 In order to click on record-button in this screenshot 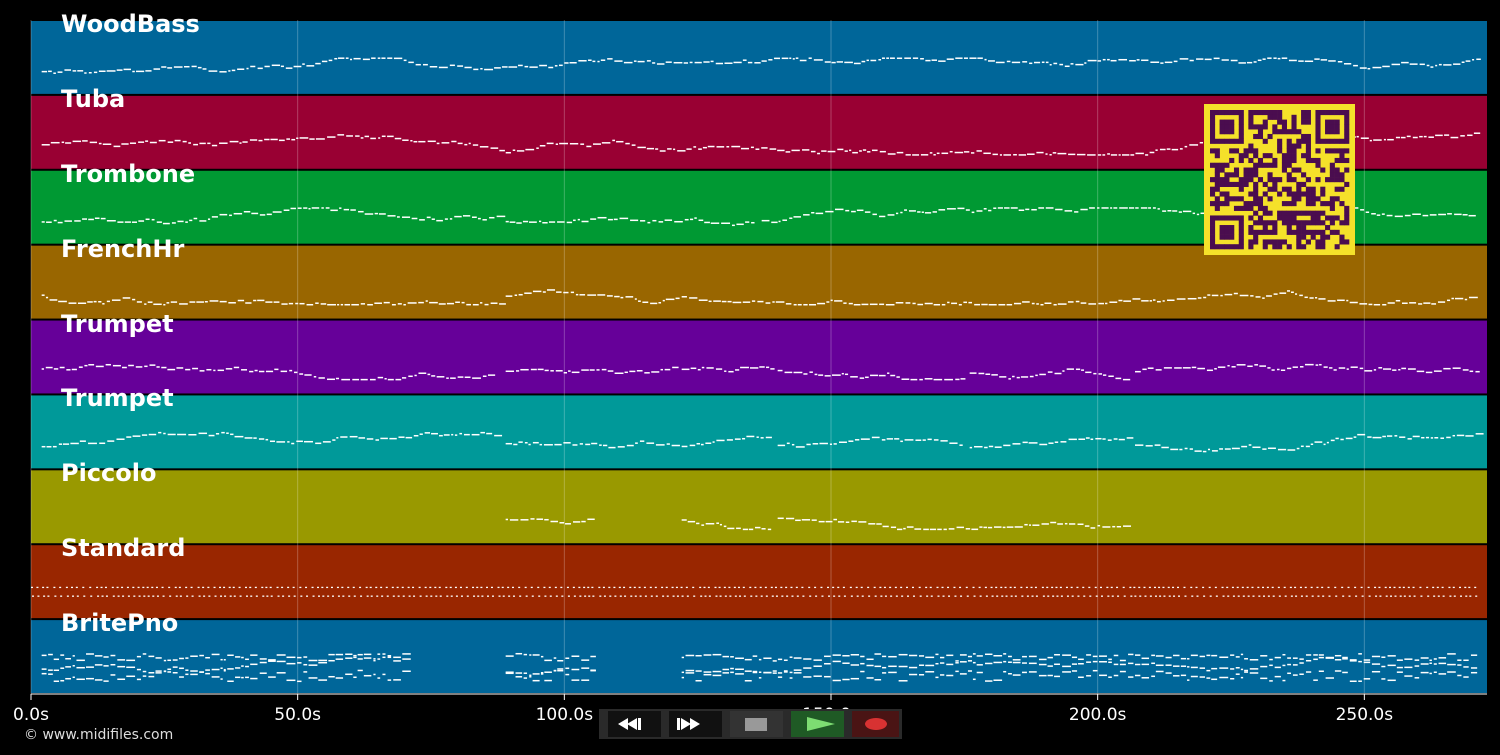, I will do `click(875, 724)`.